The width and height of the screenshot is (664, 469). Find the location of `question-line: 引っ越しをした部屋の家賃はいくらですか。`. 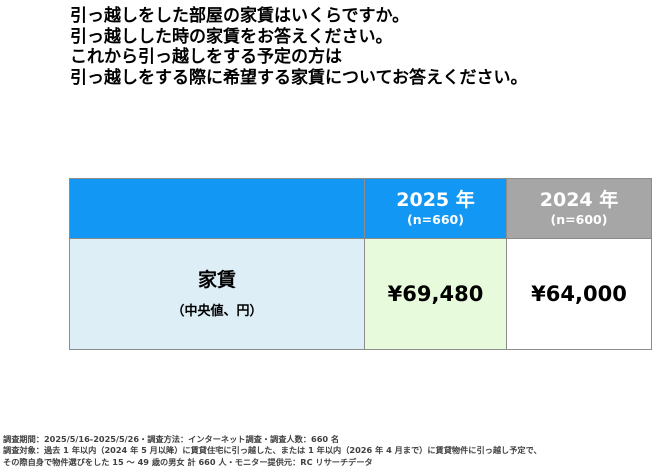

question-line: 引っ越しをした部屋の家賃はいくらですか。 is located at coordinates (240, 16).